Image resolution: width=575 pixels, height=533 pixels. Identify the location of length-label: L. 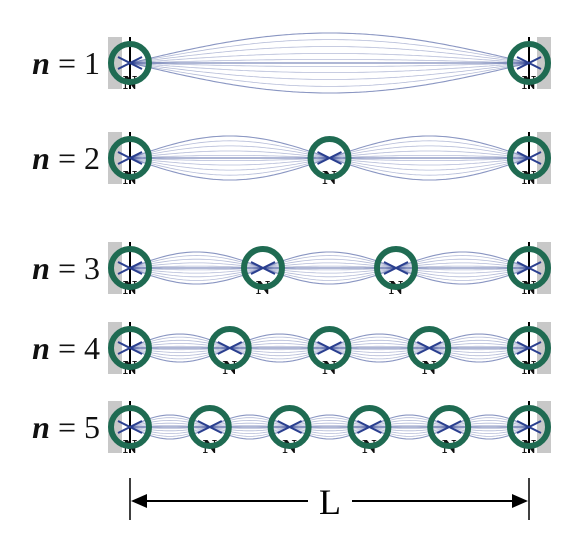
(330, 502).